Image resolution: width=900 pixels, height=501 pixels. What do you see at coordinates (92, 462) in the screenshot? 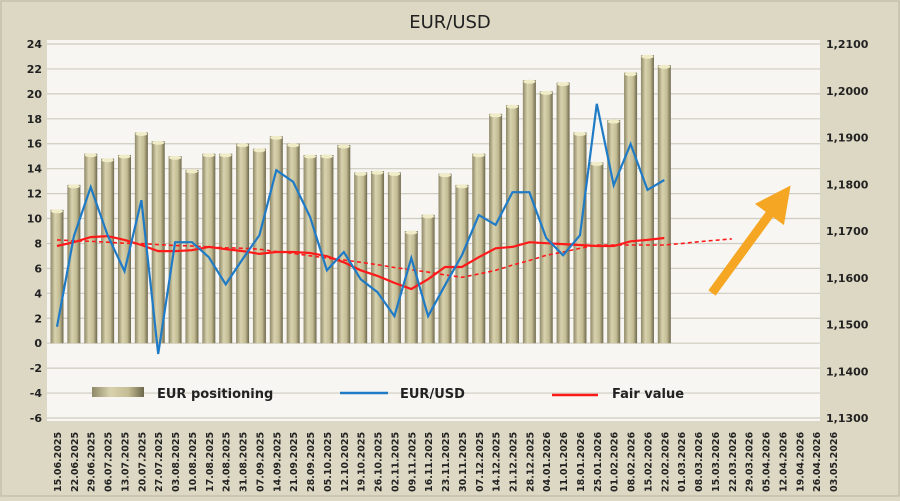
I see `x-tick-label: 29.06.2025` at bounding box center [92, 462].